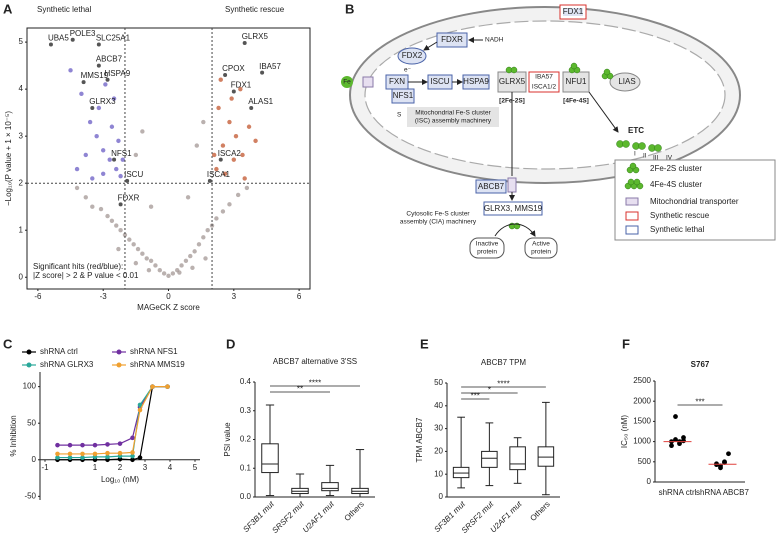  What do you see at coordinates (45, 467) in the screenshot?
I see `x-tick-label: -1` at bounding box center [45, 467].